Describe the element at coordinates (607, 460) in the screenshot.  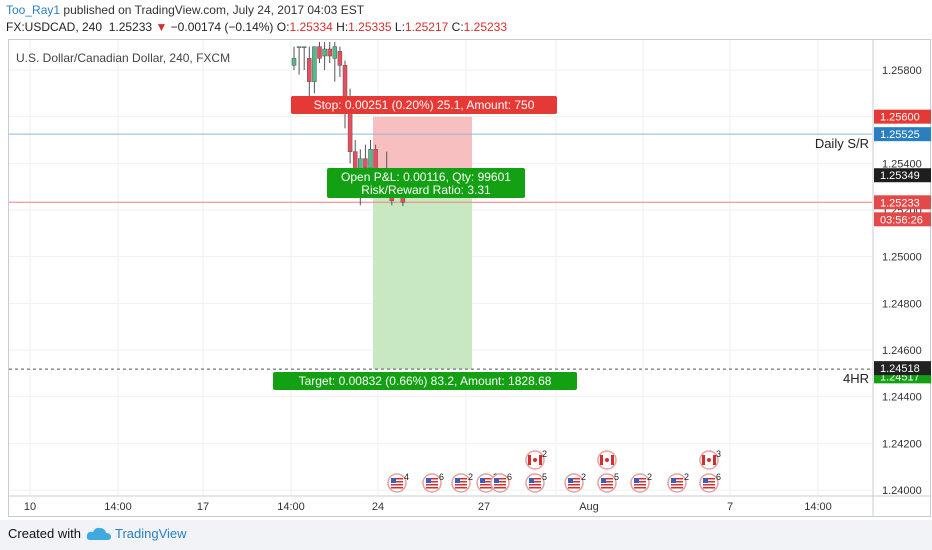
I see `ca-flag-event-icon` at that location.